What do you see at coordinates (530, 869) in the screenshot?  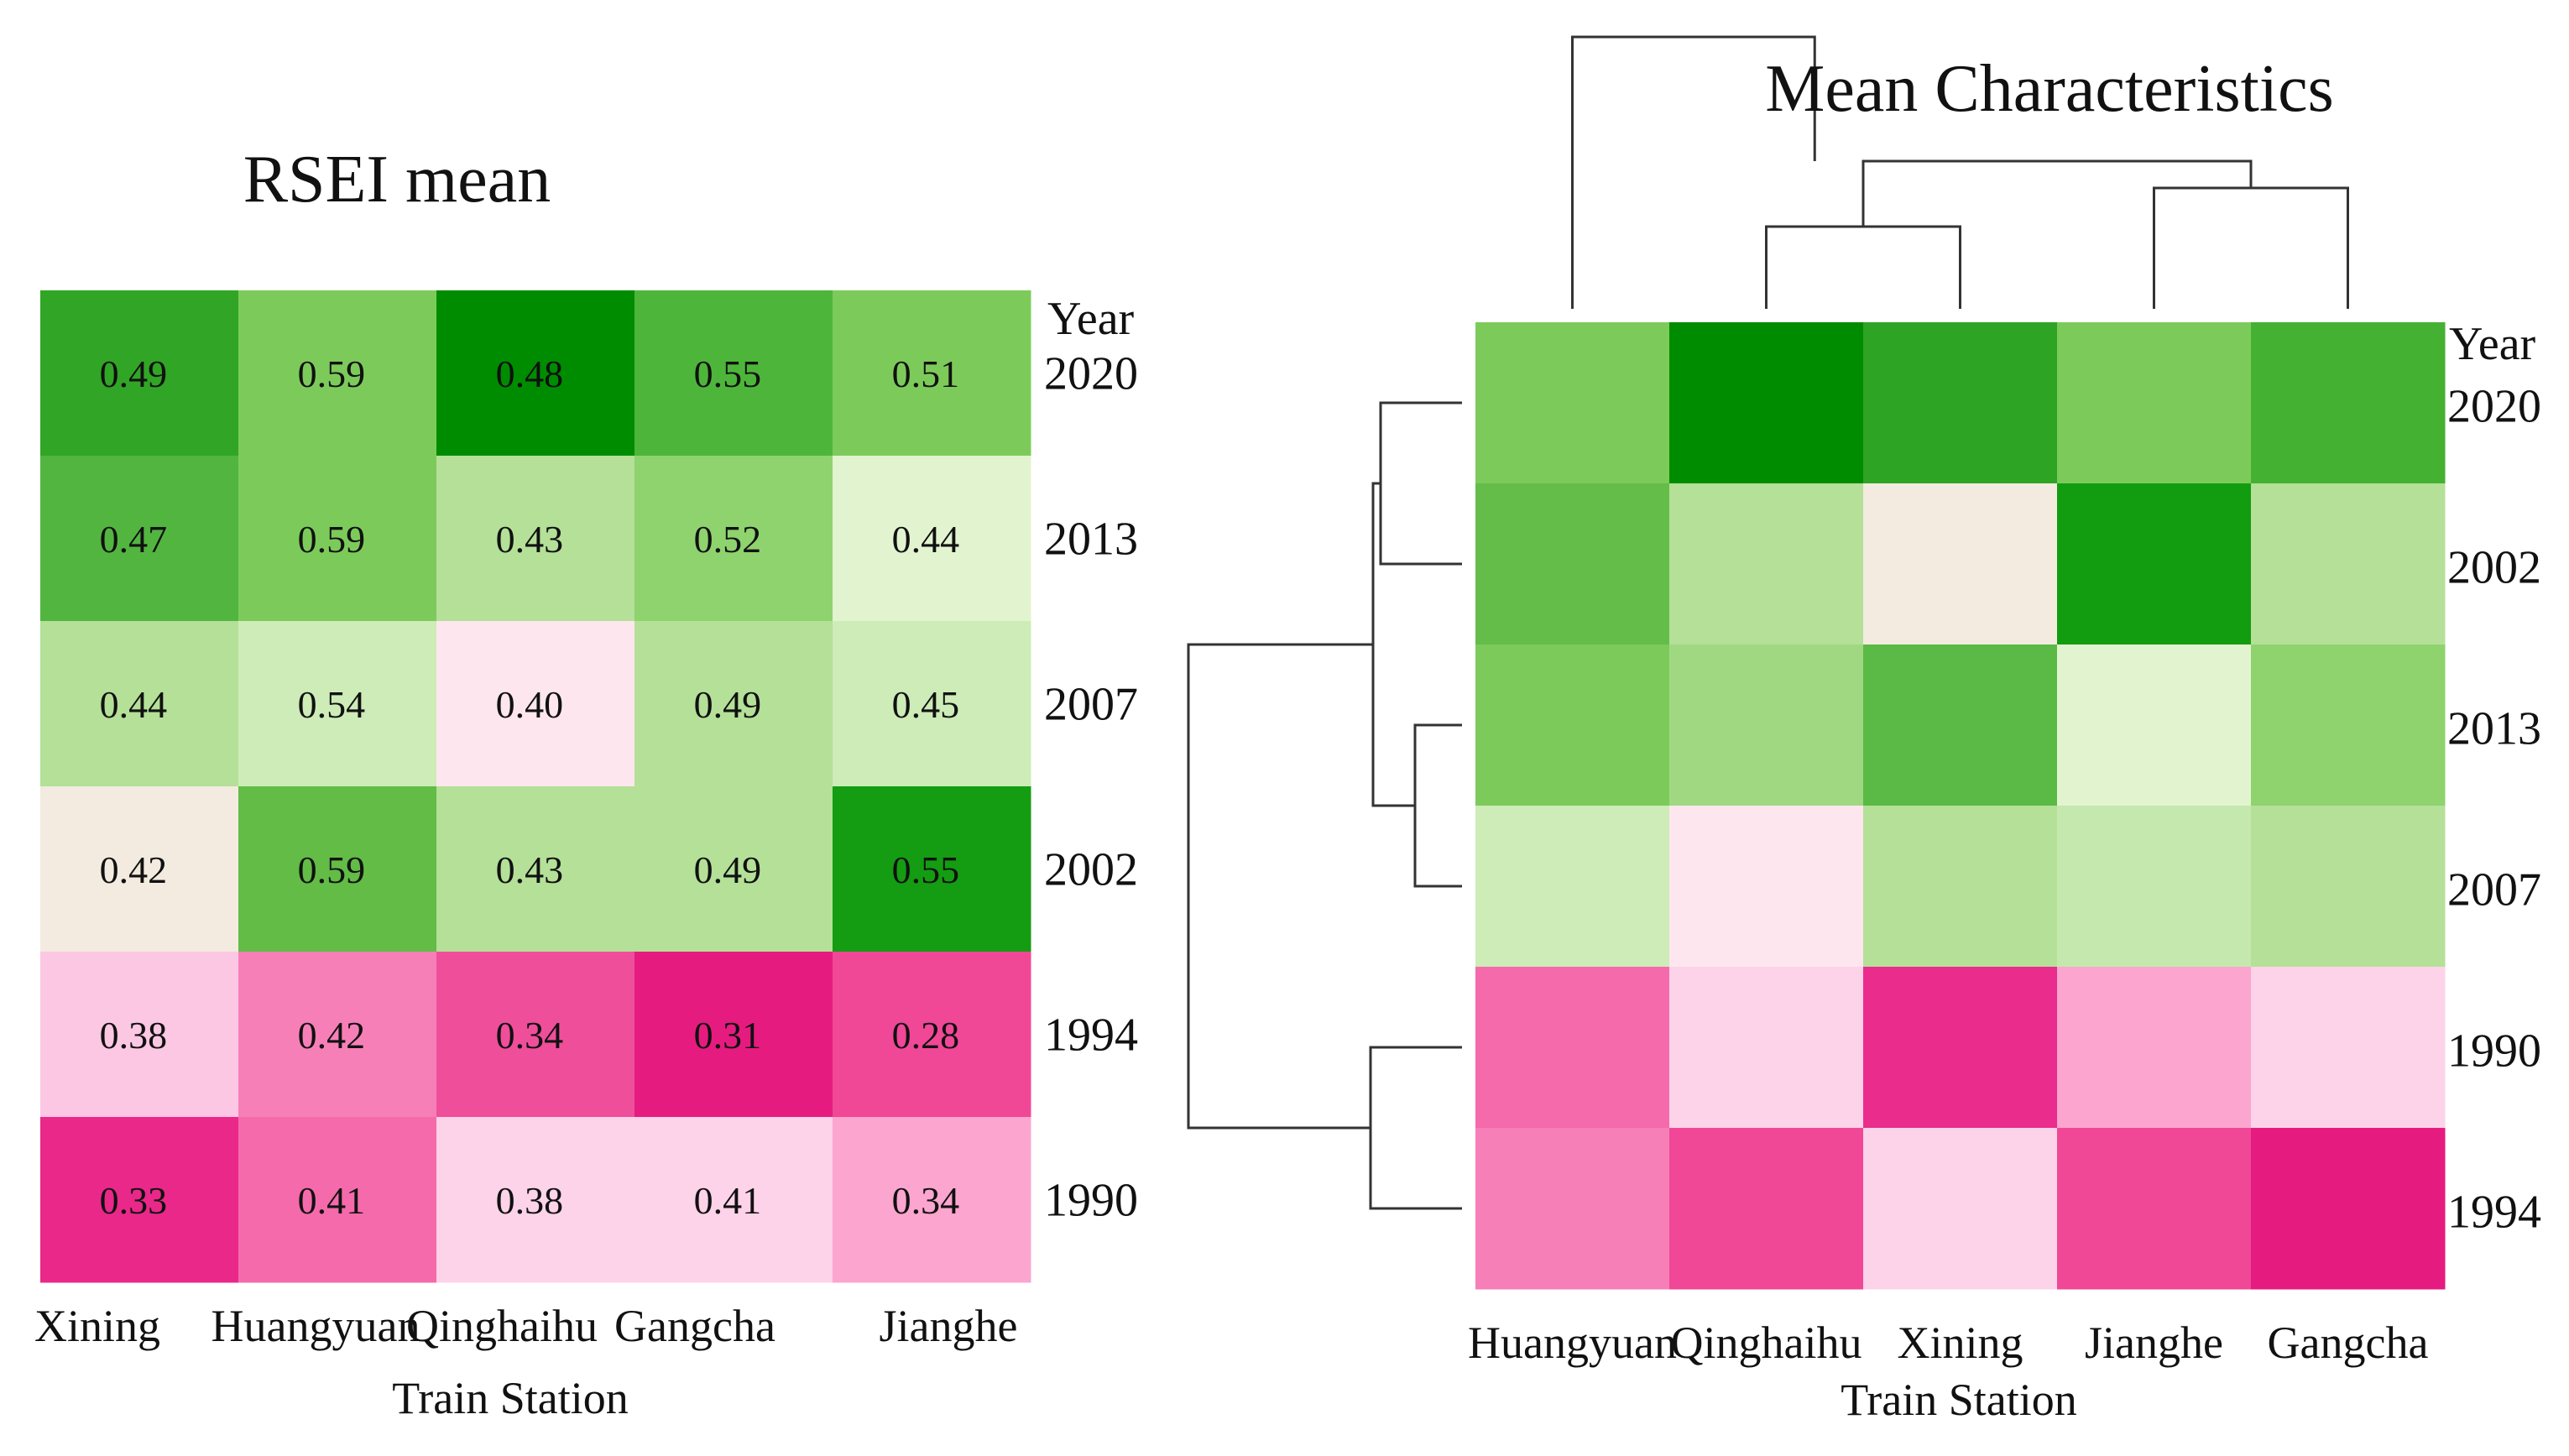 I see `cell-value-qinghaihu-2002: 0.43` at bounding box center [530, 869].